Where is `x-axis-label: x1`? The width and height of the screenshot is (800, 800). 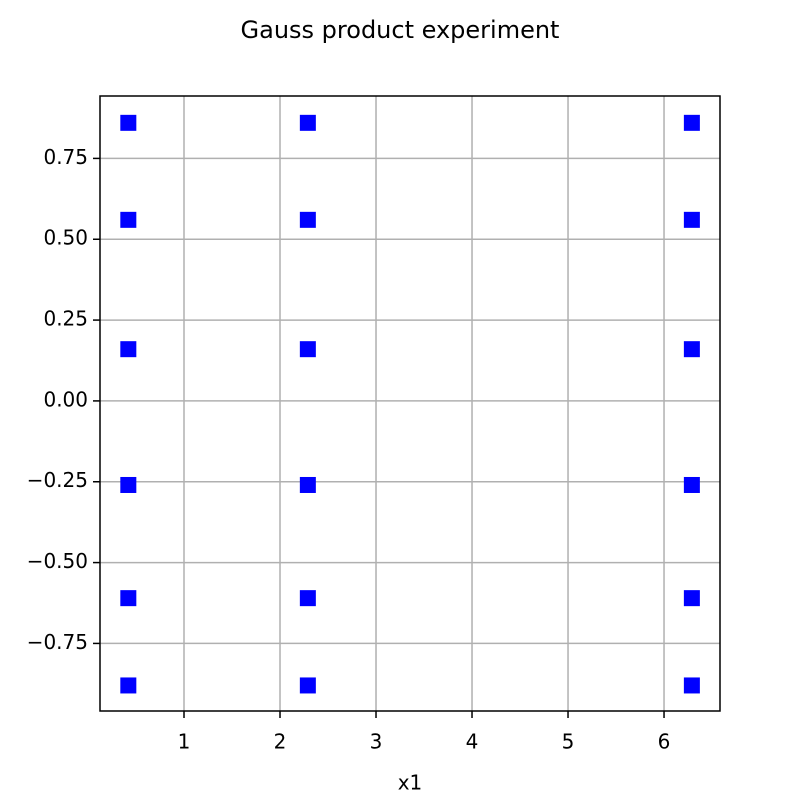
x-axis-label: x1 is located at coordinates (410, 783).